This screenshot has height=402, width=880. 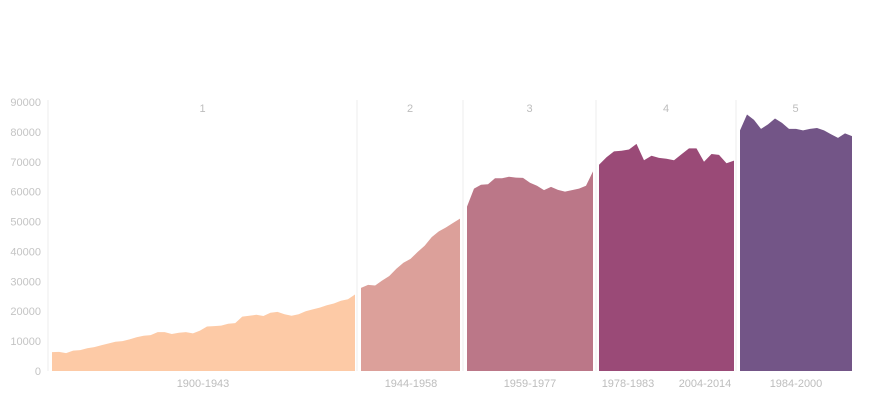 What do you see at coordinates (666, 109) in the screenshot?
I see `panel-title: 4` at bounding box center [666, 109].